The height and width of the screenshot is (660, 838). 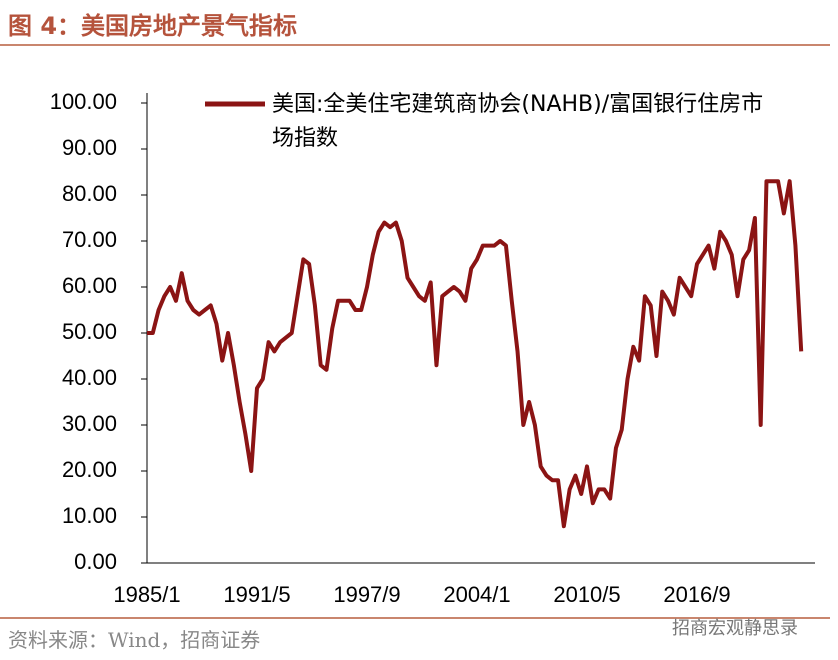 What do you see at coordinates (366, 594) in the screenshot?
I see `x-tick-label: 1997/9` at bounding box center [366, 594].